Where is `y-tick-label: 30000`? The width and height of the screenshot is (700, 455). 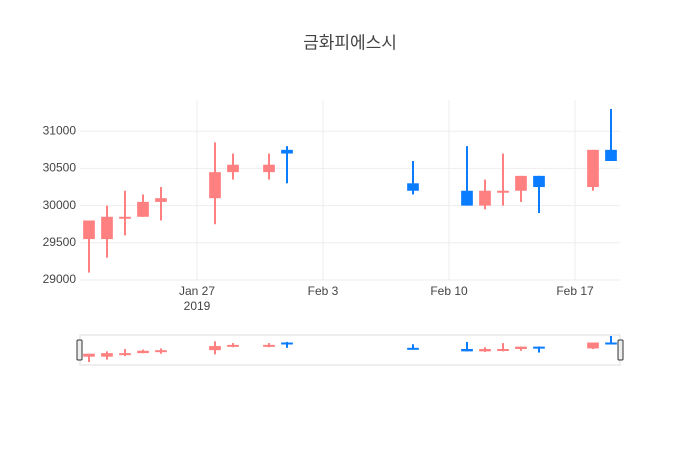
y-tick-label: 30000 is located at coordinates (60, 205).